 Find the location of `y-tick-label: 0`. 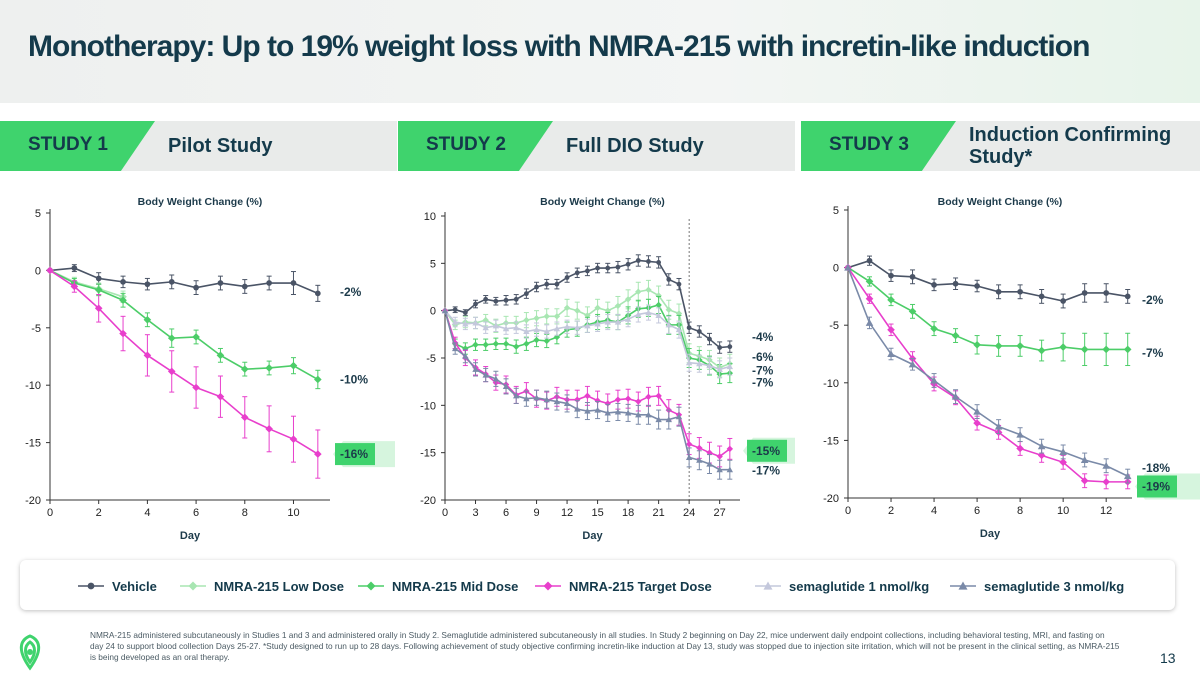

y-tick-label: 0 is located at coordinates (836, 269).